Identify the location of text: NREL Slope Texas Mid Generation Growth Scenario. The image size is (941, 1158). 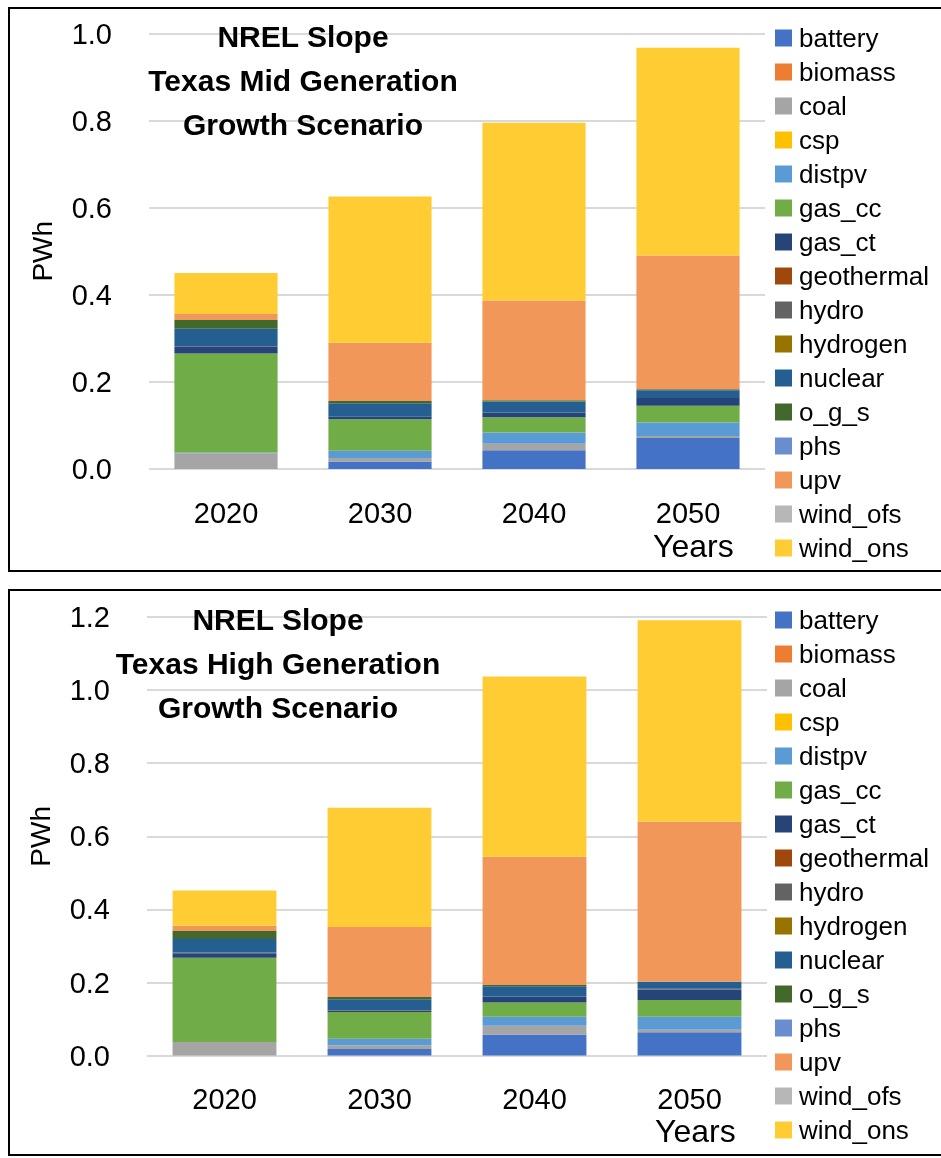
(303, 80).